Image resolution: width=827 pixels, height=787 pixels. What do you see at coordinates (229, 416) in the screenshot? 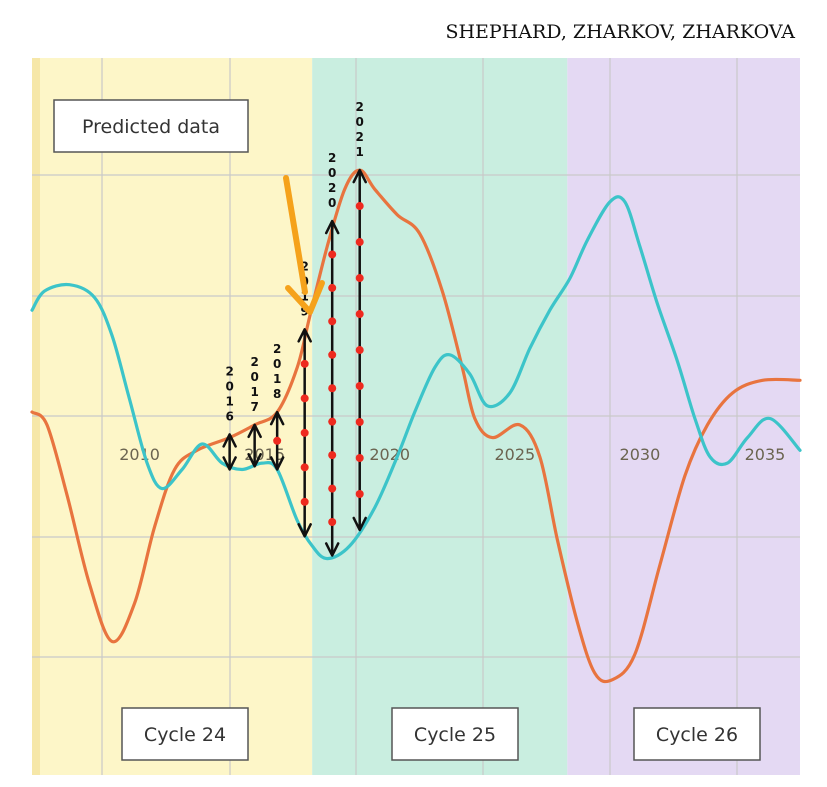
I see `marker-label-char: 6` at bounding box center [229, 416].